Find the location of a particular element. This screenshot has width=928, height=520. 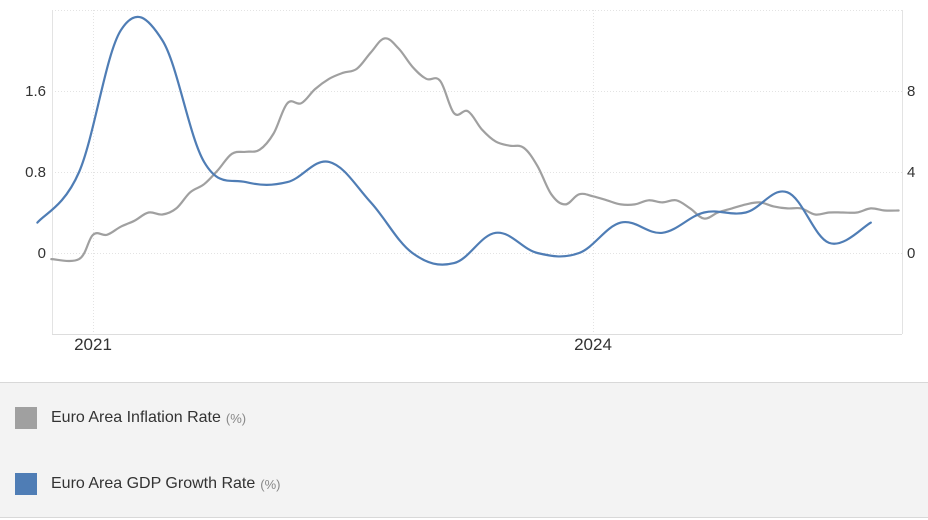

y-right-tick-label: 0 is located at coordinates (911, 253).